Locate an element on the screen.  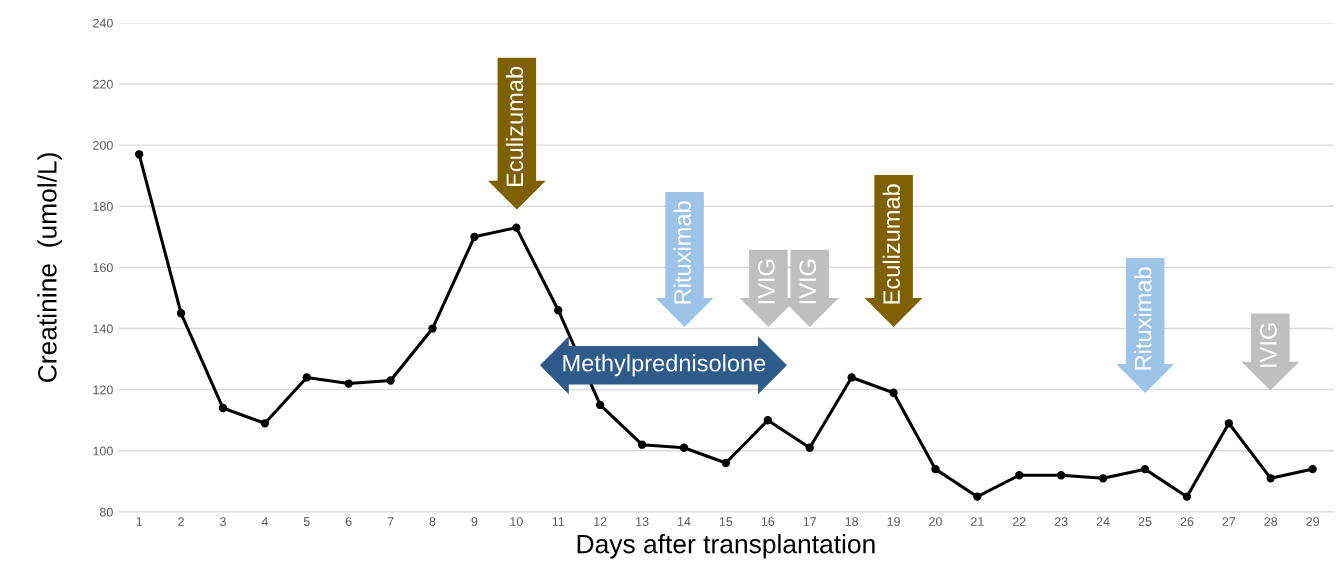
x-tick-label: 2 is located at coordinates (181, 521).